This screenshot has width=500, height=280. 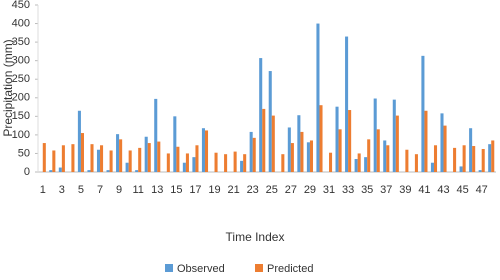 I want to click on x-tick-label: 17, so click(x=195, y=190).